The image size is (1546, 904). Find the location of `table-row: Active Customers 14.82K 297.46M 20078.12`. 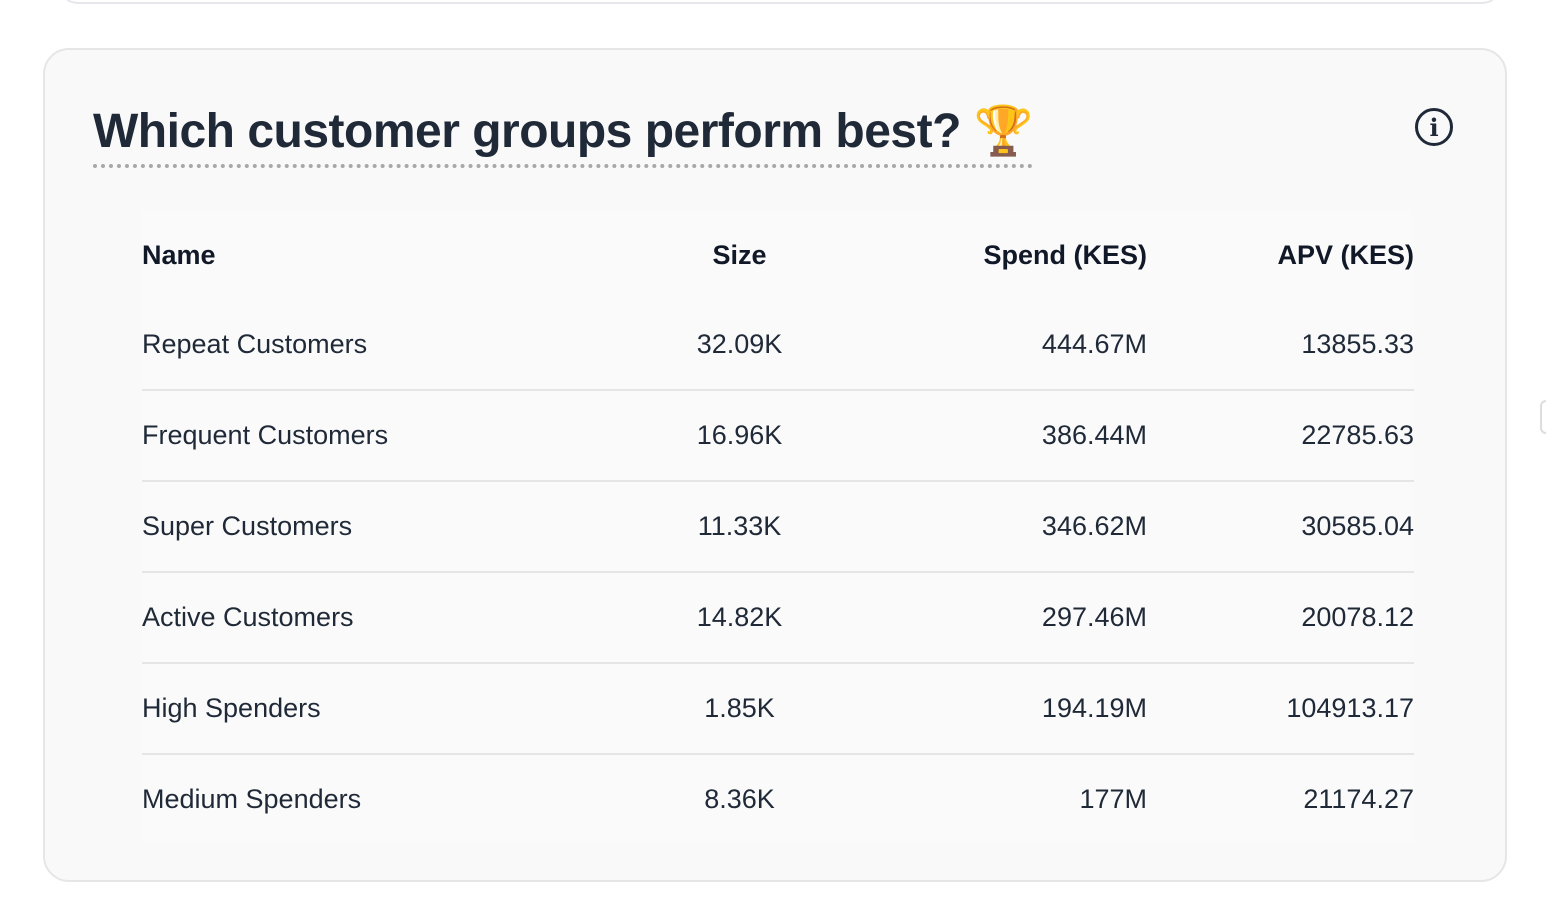

table-row: Active Customers 14.82K 297.46M 20078.12 is located at coordinates (778, 617).